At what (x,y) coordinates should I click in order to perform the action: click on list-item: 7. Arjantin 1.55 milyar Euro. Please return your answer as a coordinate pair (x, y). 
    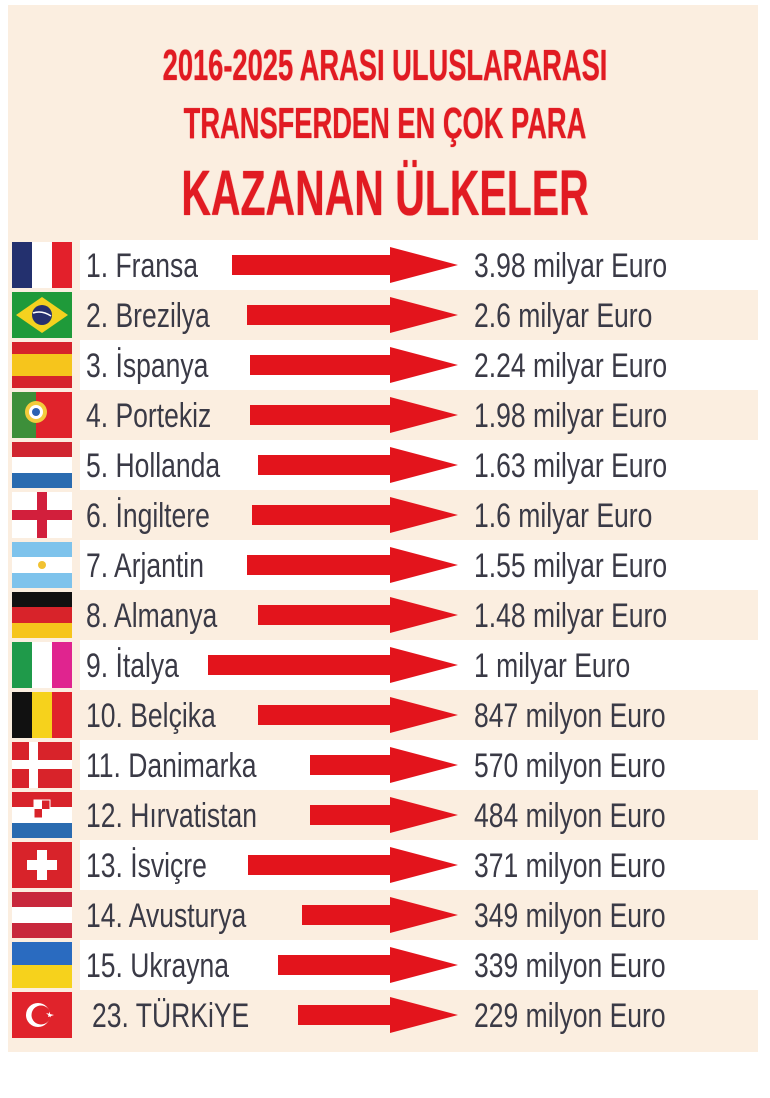
    Looking at the image, I should click on (385, 565).